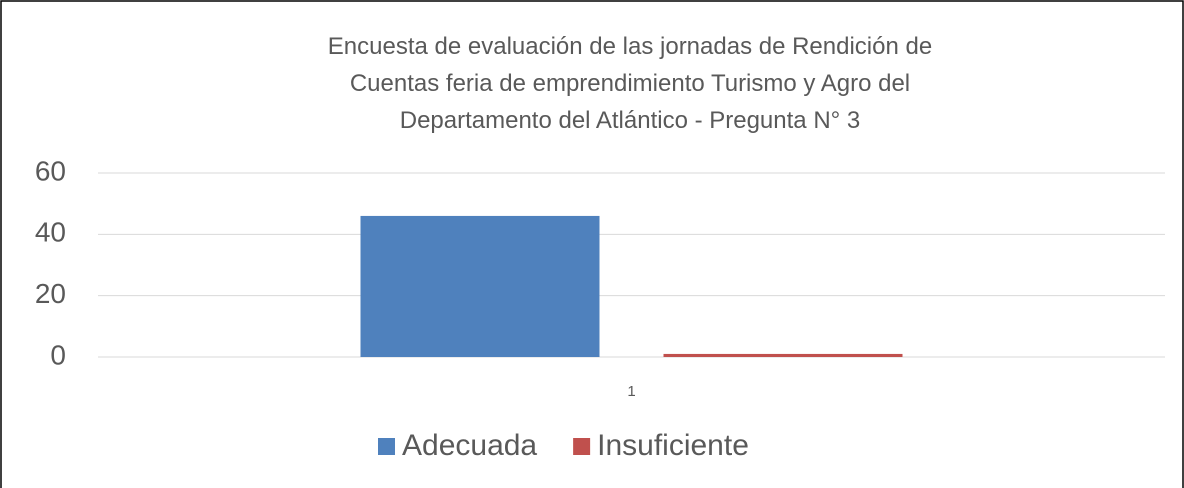 The width and height of the screenshot is (1184, 488). I want to click on y-tick-label: 40, so click(50, 232).